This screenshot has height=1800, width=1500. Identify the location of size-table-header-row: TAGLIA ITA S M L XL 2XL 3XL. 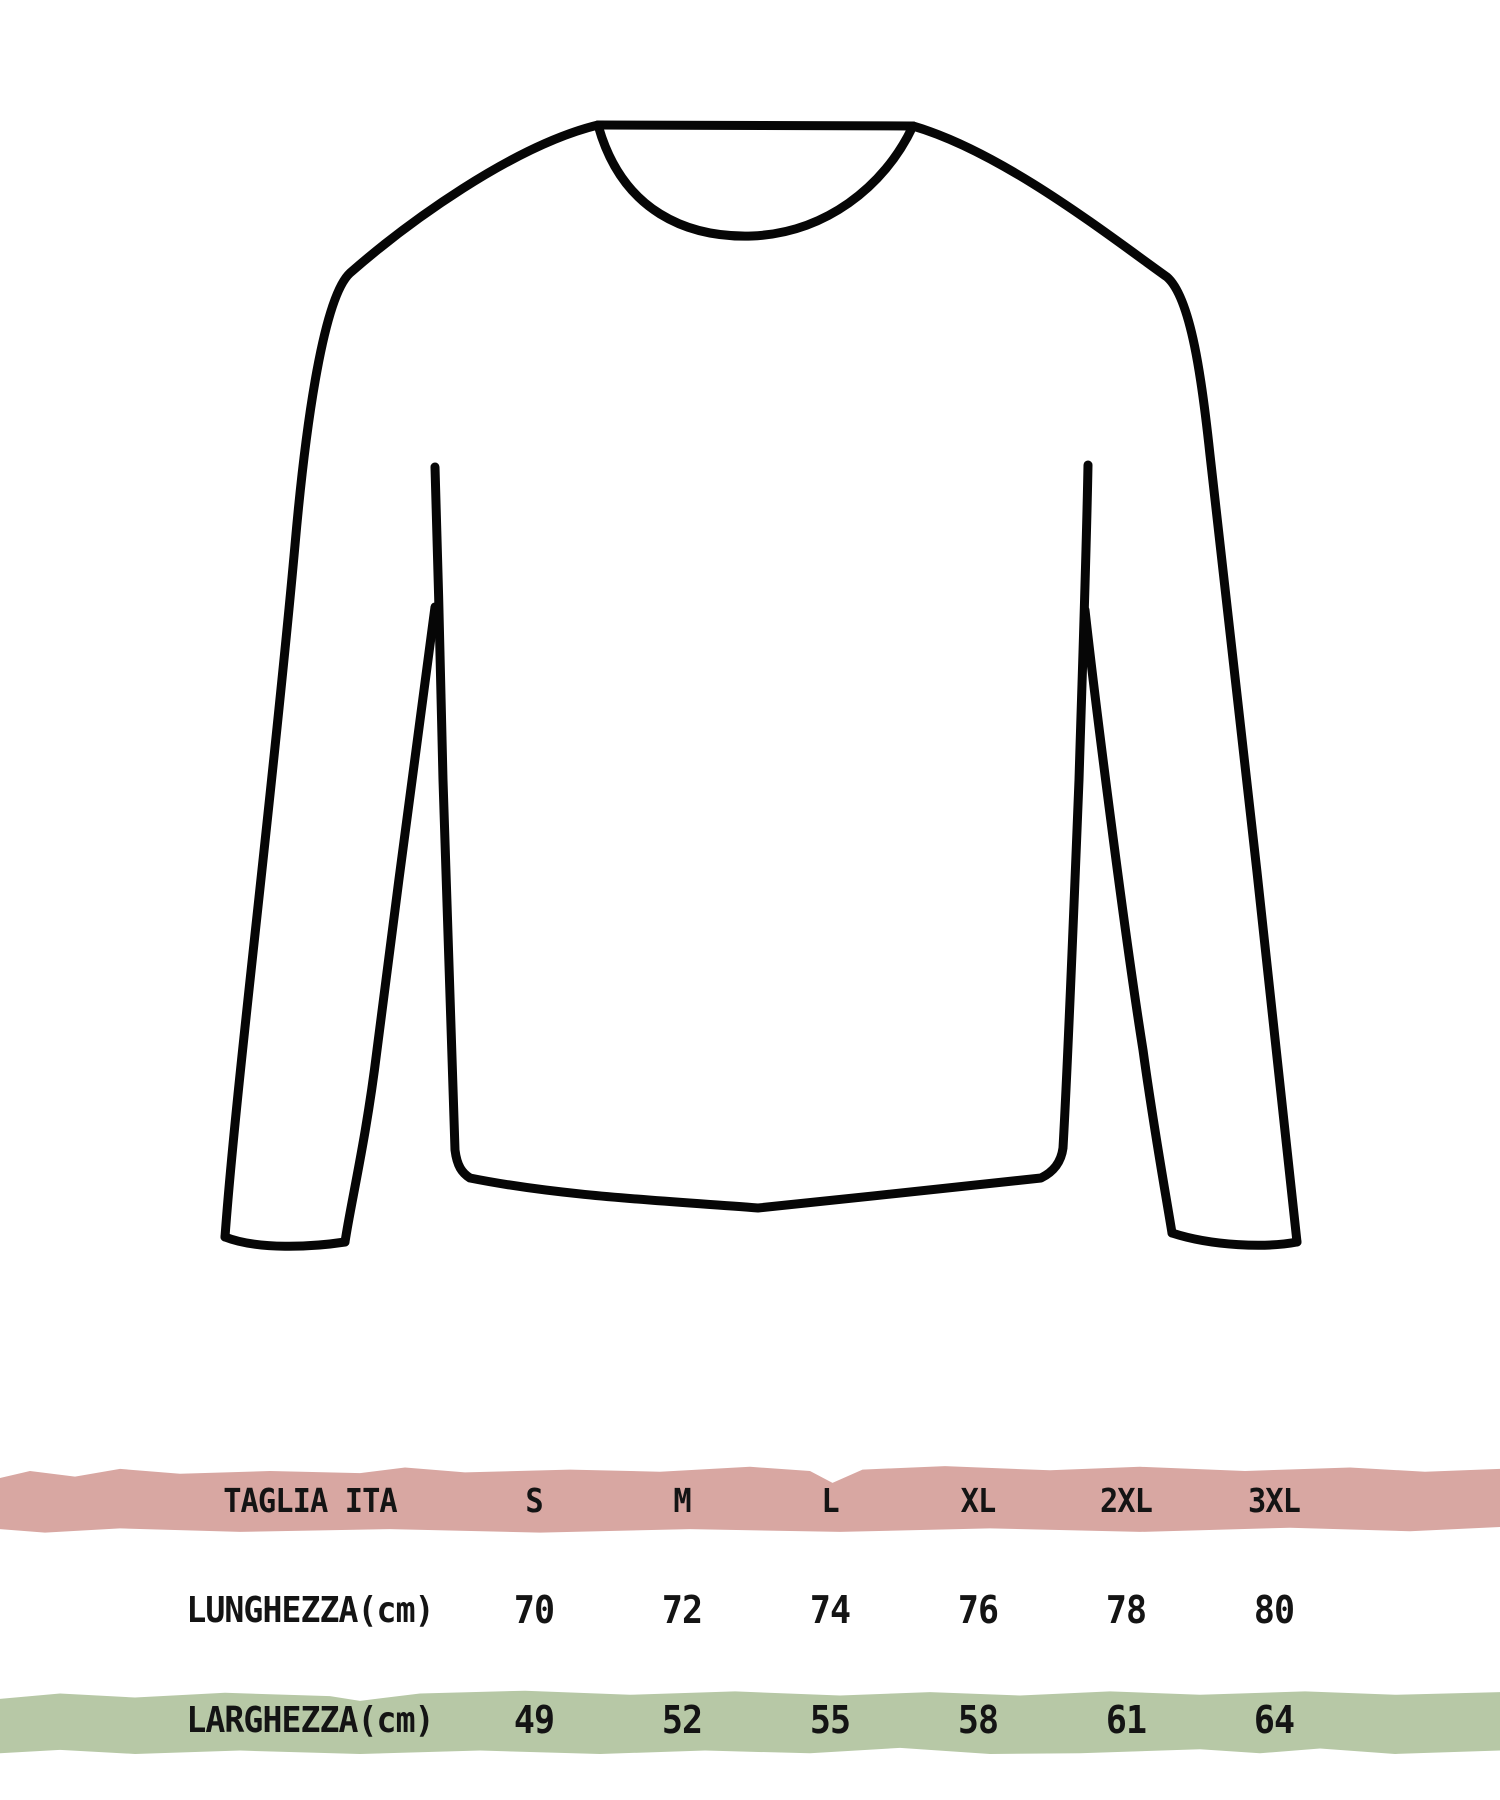
(750, 1500).